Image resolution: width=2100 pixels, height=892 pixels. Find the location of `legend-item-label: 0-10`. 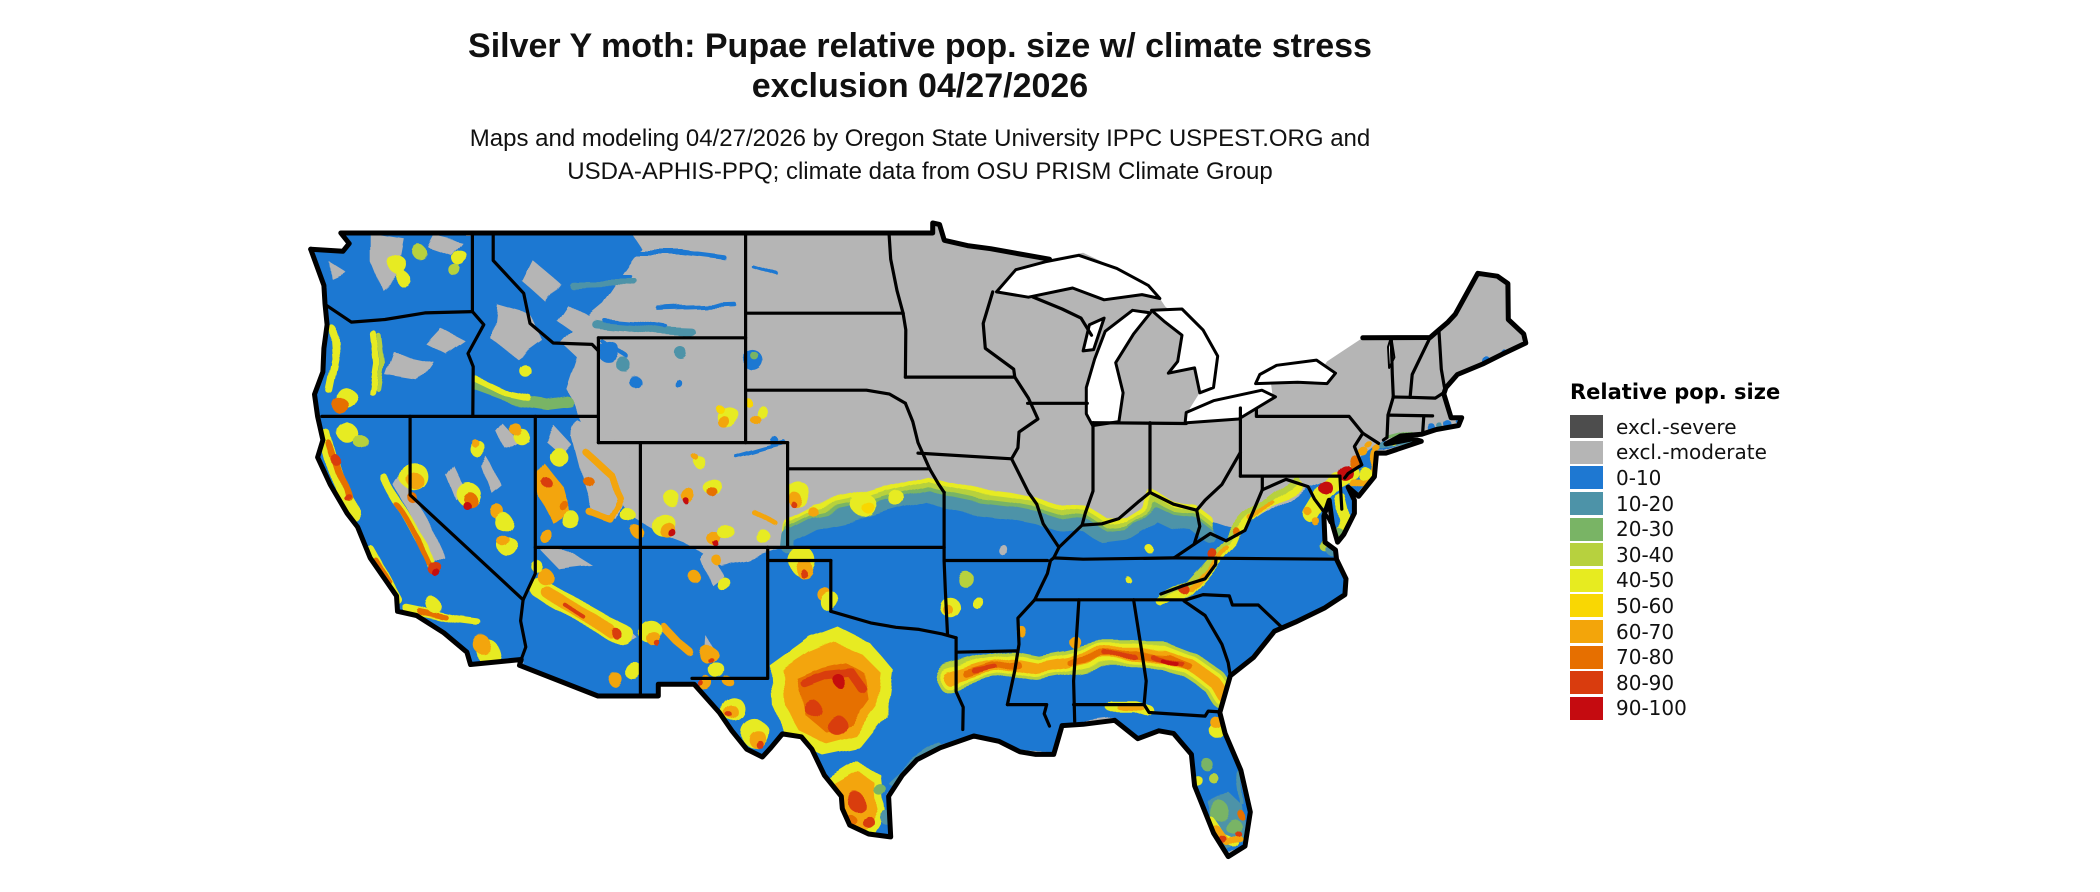

legend-item-label: 0-10 is located at coordinates (1639, 477).